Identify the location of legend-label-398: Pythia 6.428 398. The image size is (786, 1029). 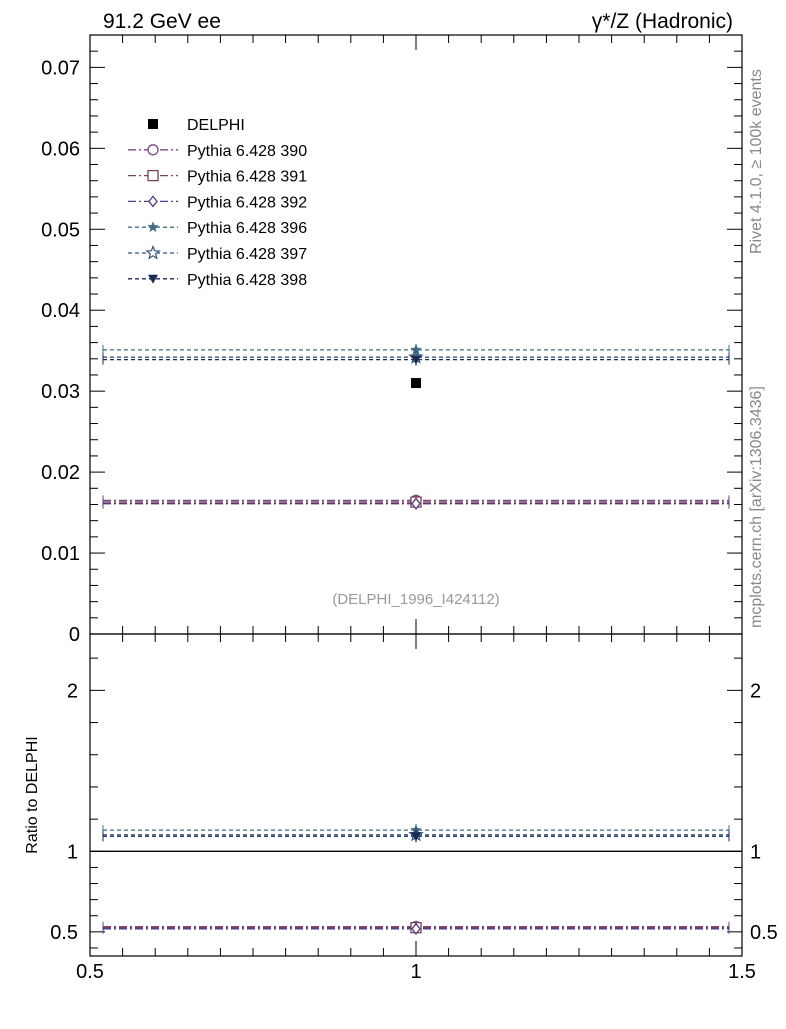
(247, 280).